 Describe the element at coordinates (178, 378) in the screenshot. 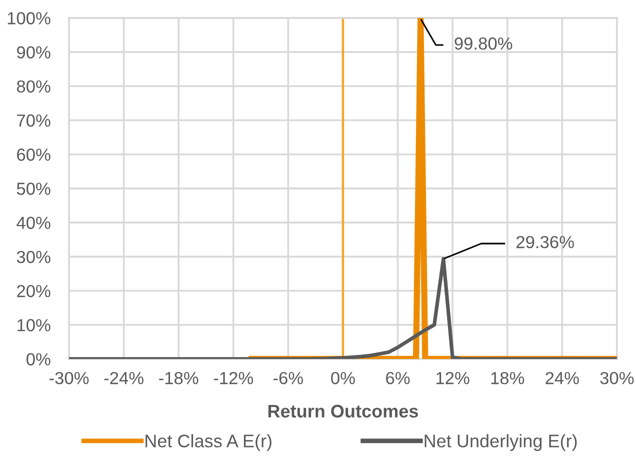

I see `x-tick-label: -18%` at that location.